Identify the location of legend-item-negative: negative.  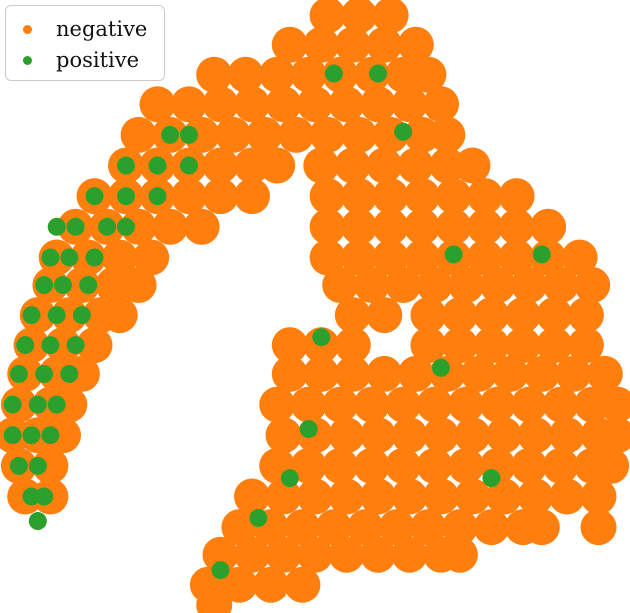
(76, 29).